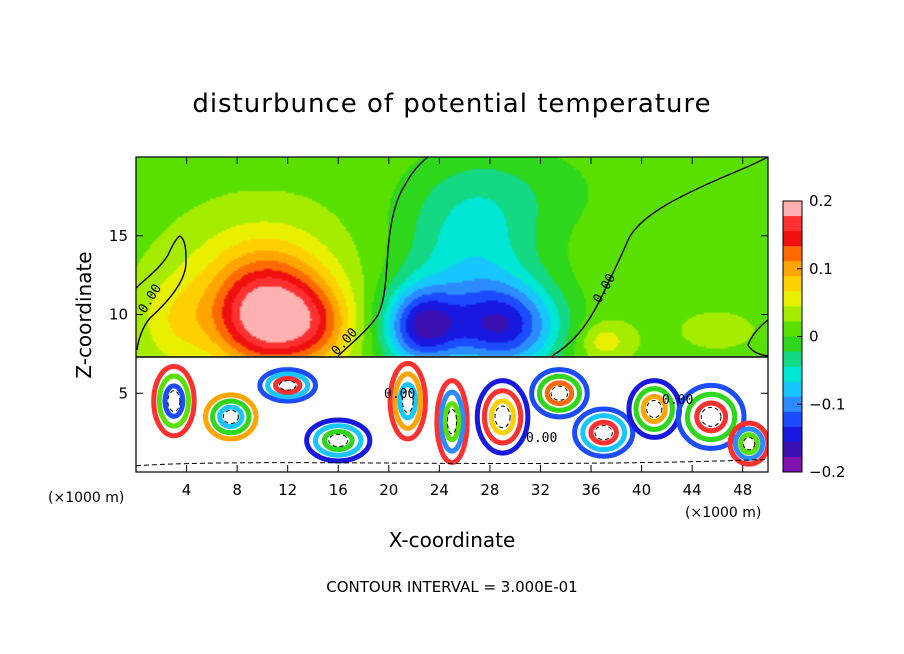  What do you see at coordinates (827, 472) in the screenshot?
I see `colorbar-tick-label: −0.2` at bounding box center [827, 472].